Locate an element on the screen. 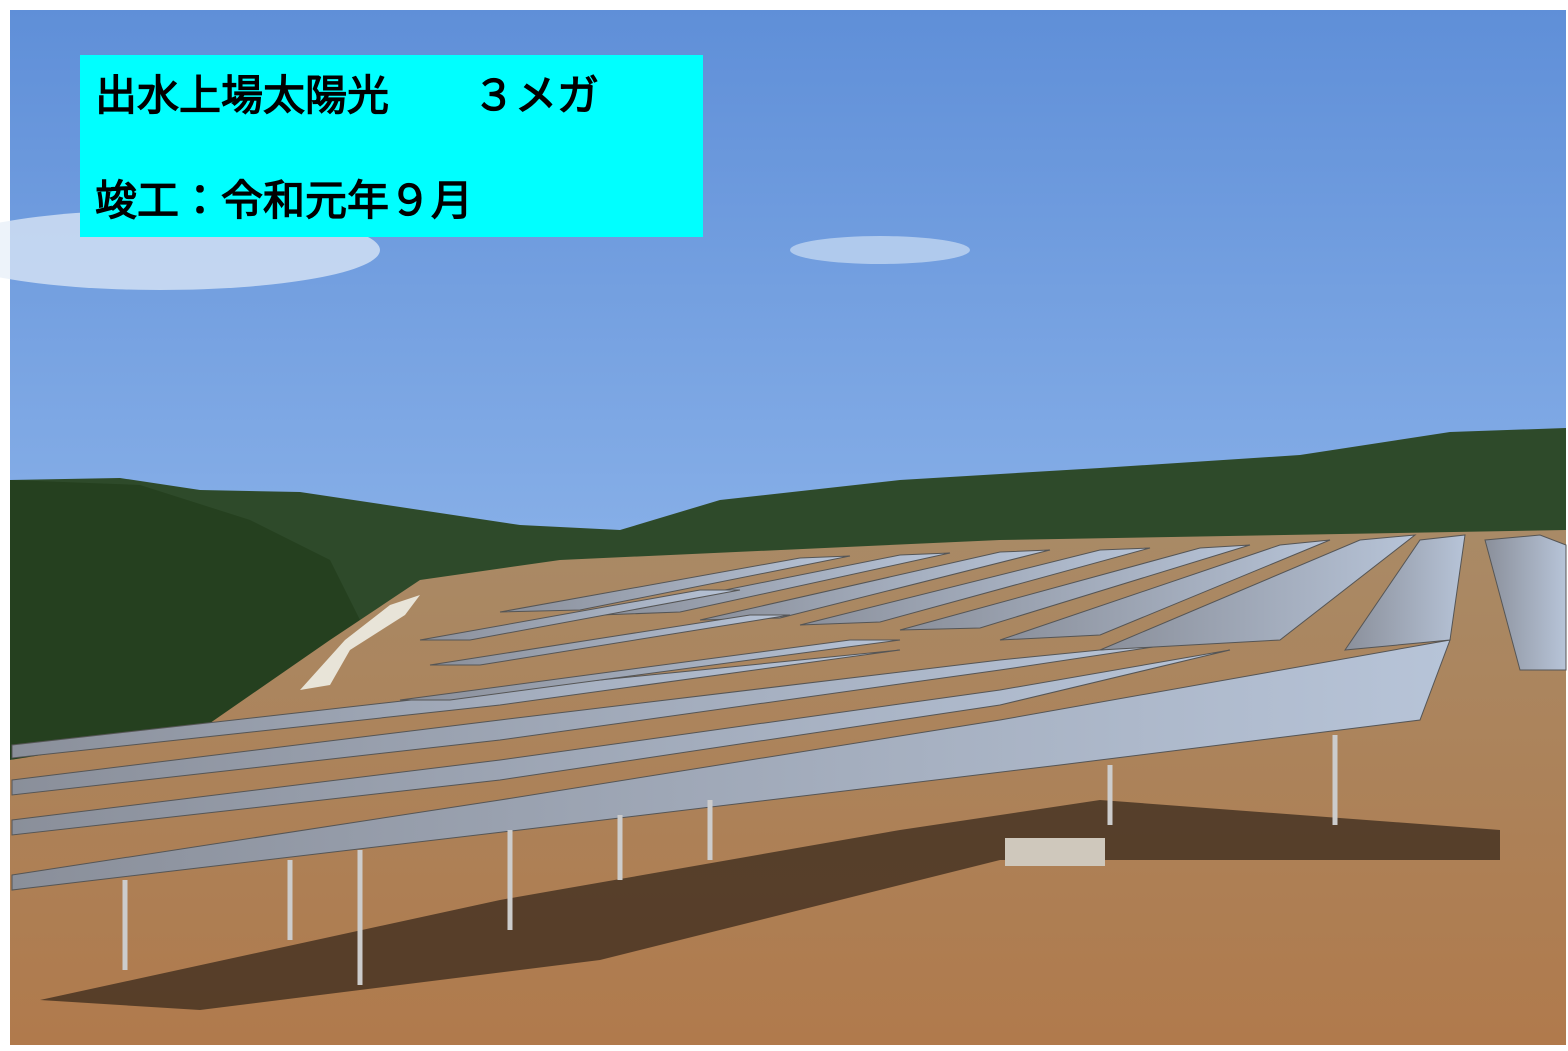 Image resolution: width=1568 pixels, height=1051 pixels. caption-box is located at coordinates (391, 146).